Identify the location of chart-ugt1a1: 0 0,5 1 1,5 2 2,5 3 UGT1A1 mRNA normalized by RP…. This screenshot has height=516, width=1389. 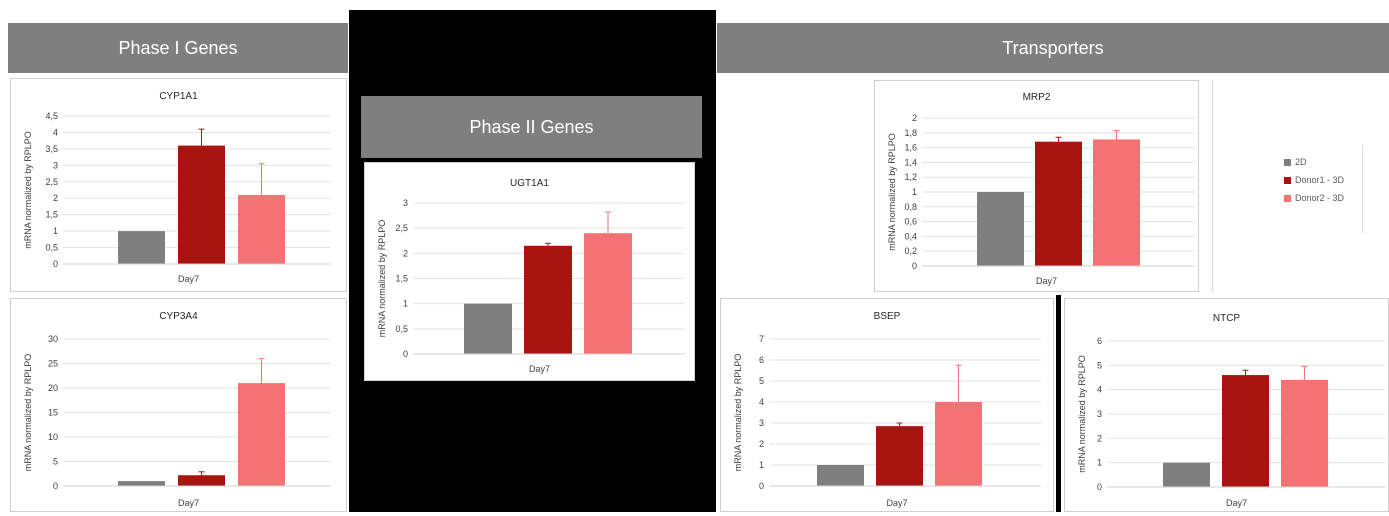
(529, 271).